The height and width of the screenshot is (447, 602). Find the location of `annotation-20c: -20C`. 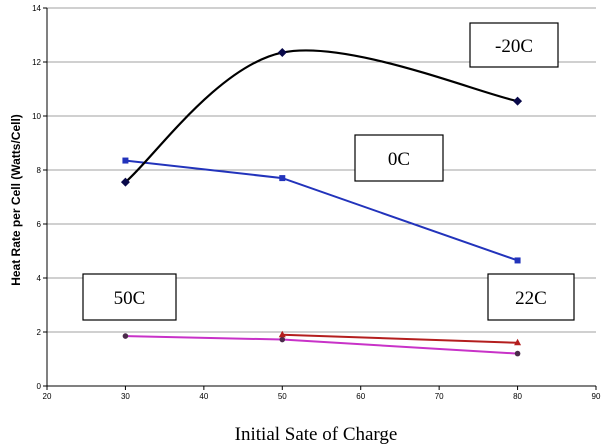

annotation-20c: -20C is located at coordinates (514, 45).